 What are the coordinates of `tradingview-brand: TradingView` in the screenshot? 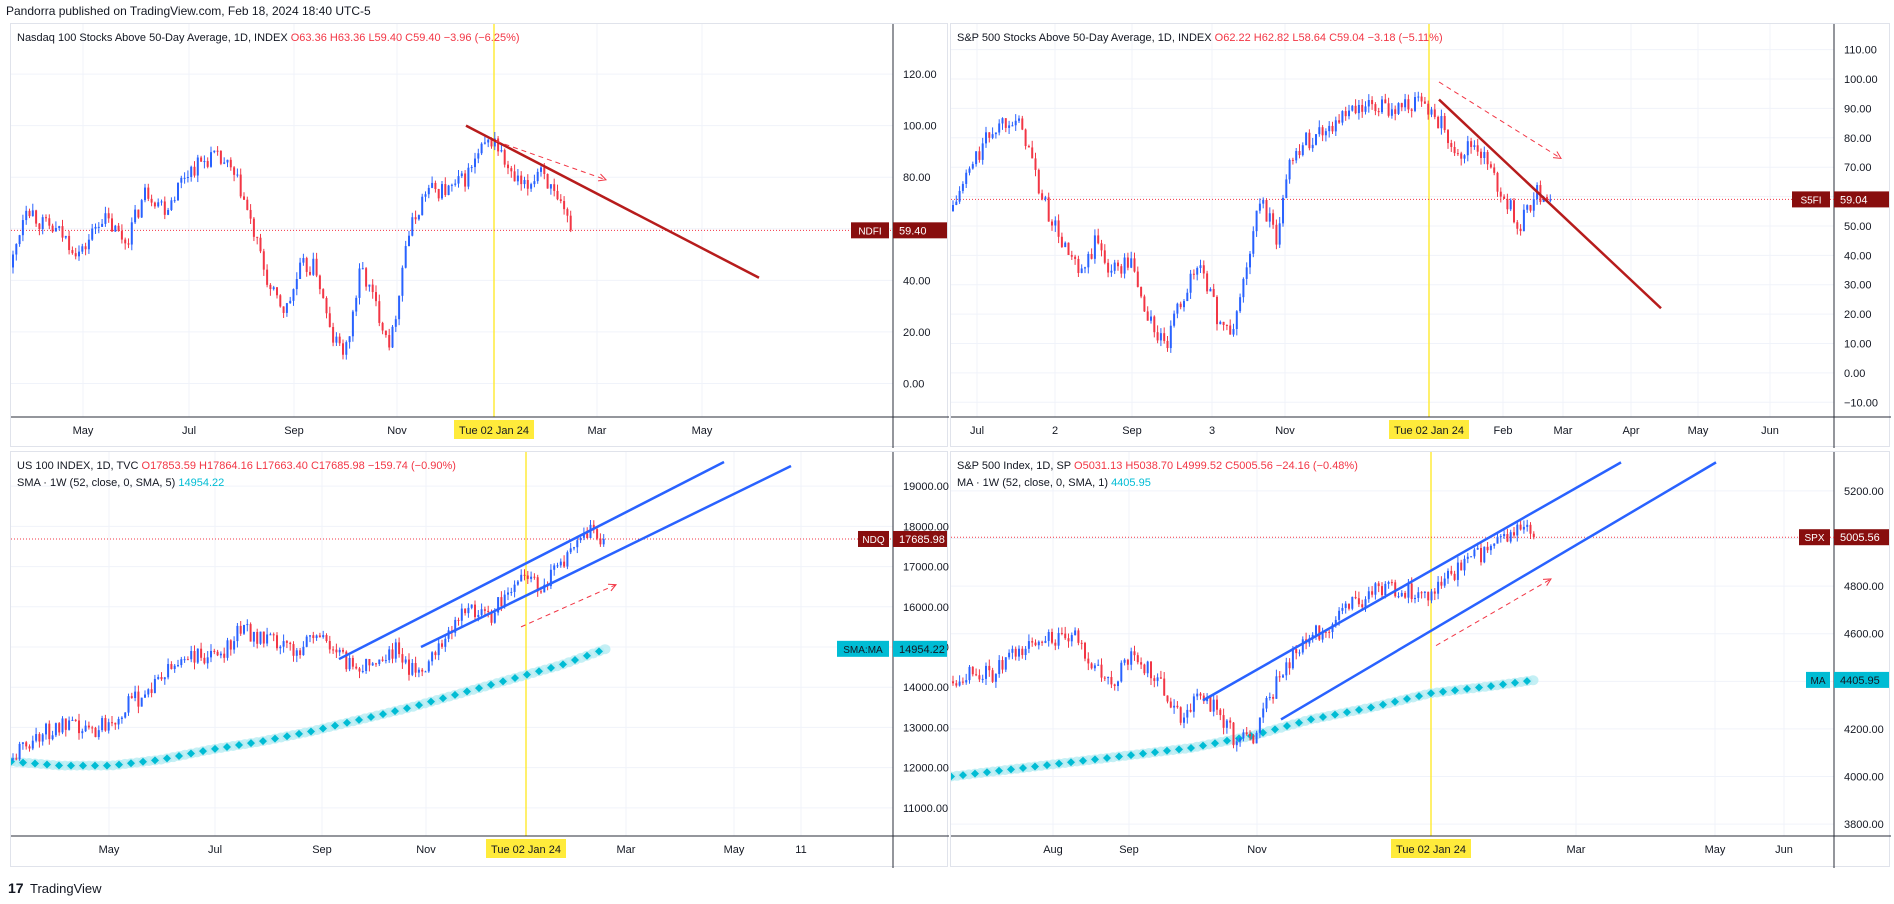 It's located at (66, 888).